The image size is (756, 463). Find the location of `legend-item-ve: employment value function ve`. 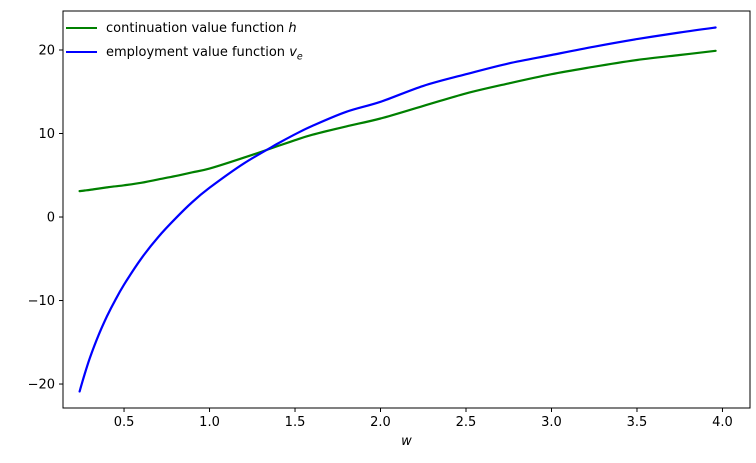

legend-item-ve: employment value function ve is located at coordinates (184, 52).